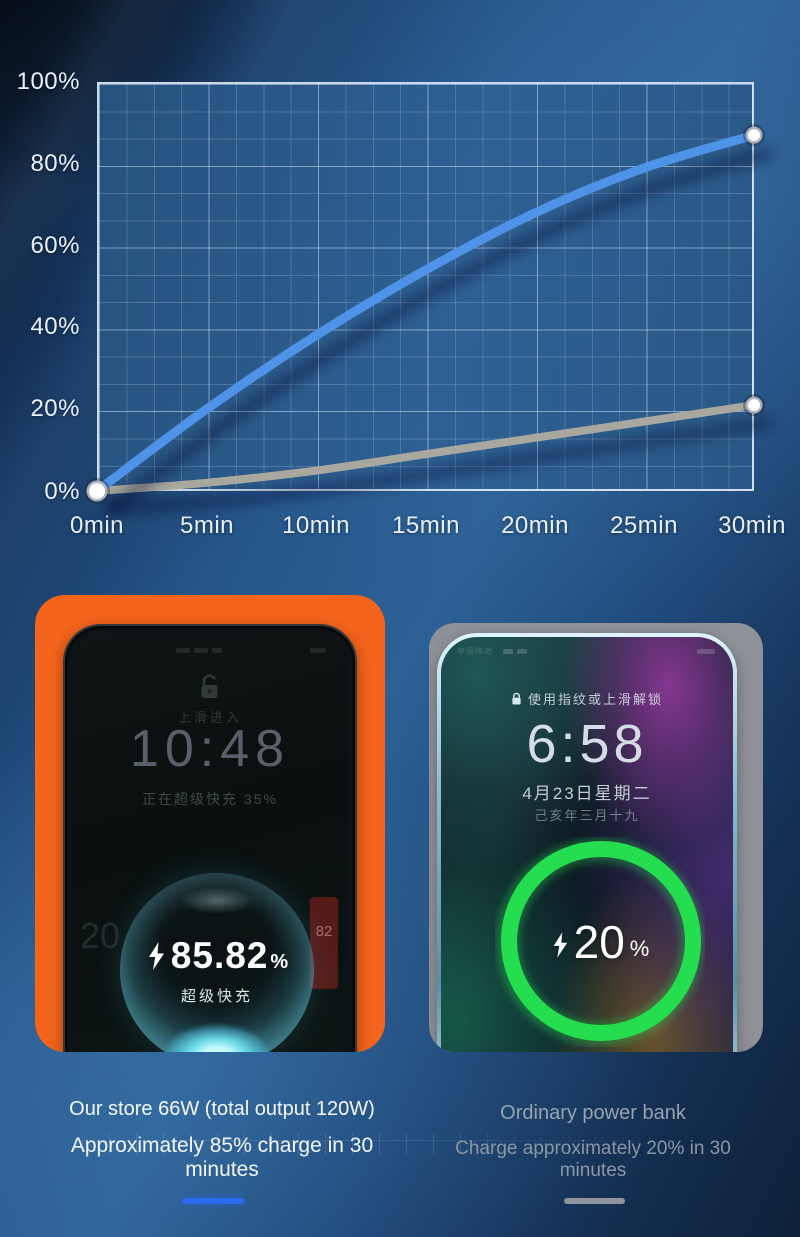  I want to click on charge-ring: 20 %, so click(600, 942).